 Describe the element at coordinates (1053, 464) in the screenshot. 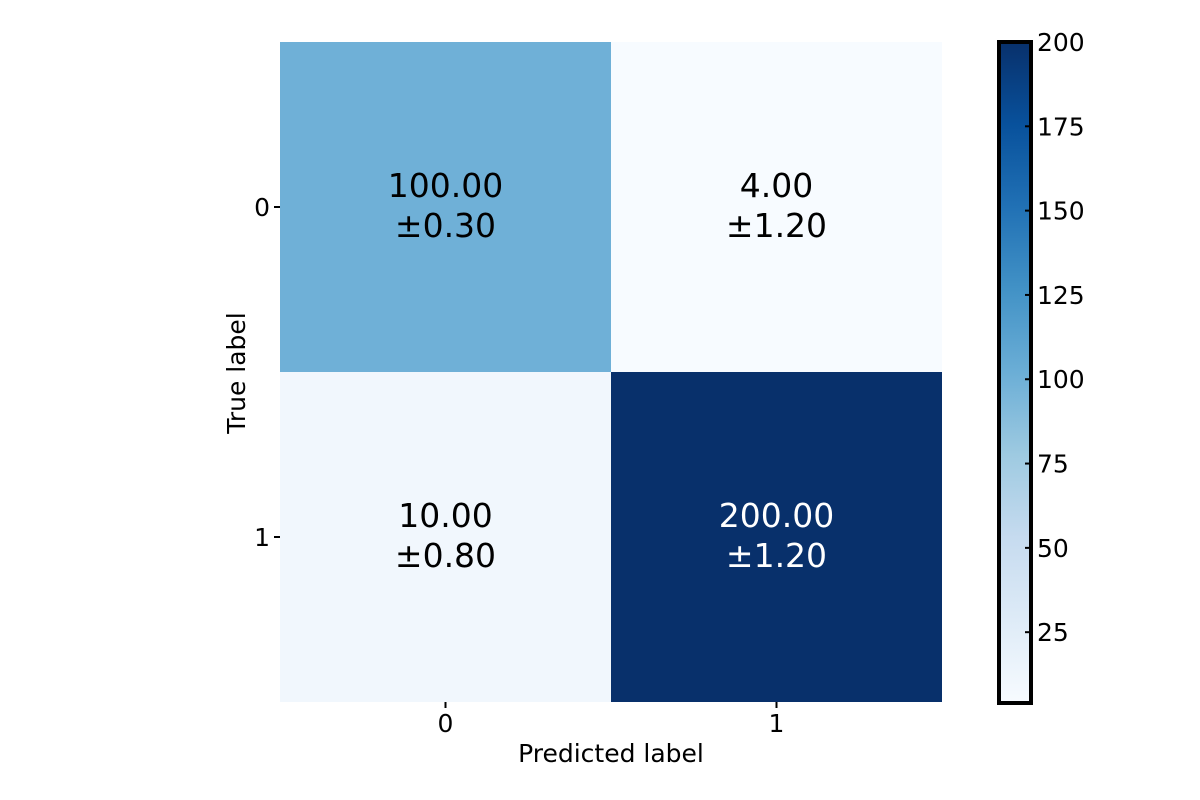

I see `colorbar-tick-label: 75` at that location.